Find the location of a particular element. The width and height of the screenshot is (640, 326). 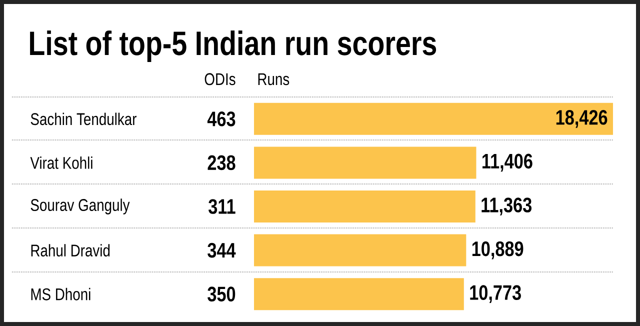

x-axis-title: Runs is located at coordinates (274, 79).